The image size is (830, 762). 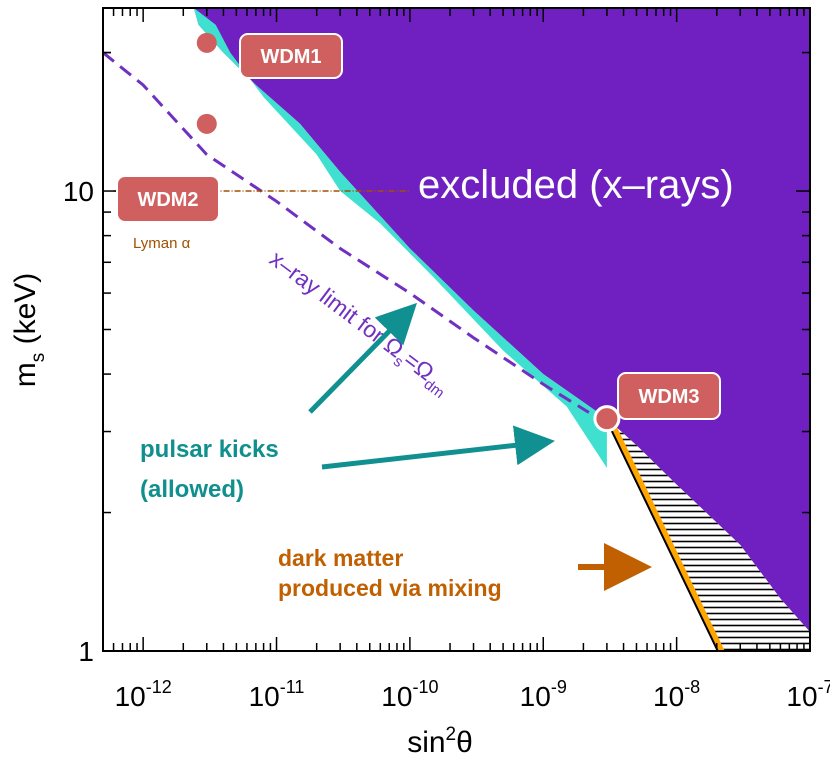 I want to click on x-tick-label: 10⁻⁷, so click(x=808, y=694).